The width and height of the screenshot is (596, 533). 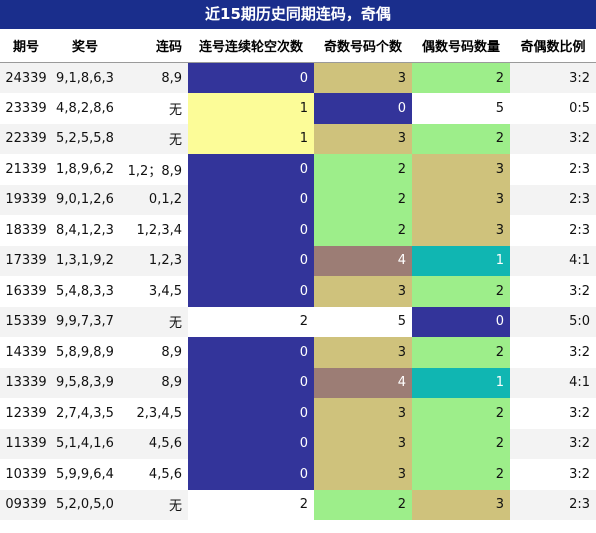 What do you see at coordinates (26, 443) in the screenshot?
I see `period-cell: 11339` at bounding box center [26, 443].